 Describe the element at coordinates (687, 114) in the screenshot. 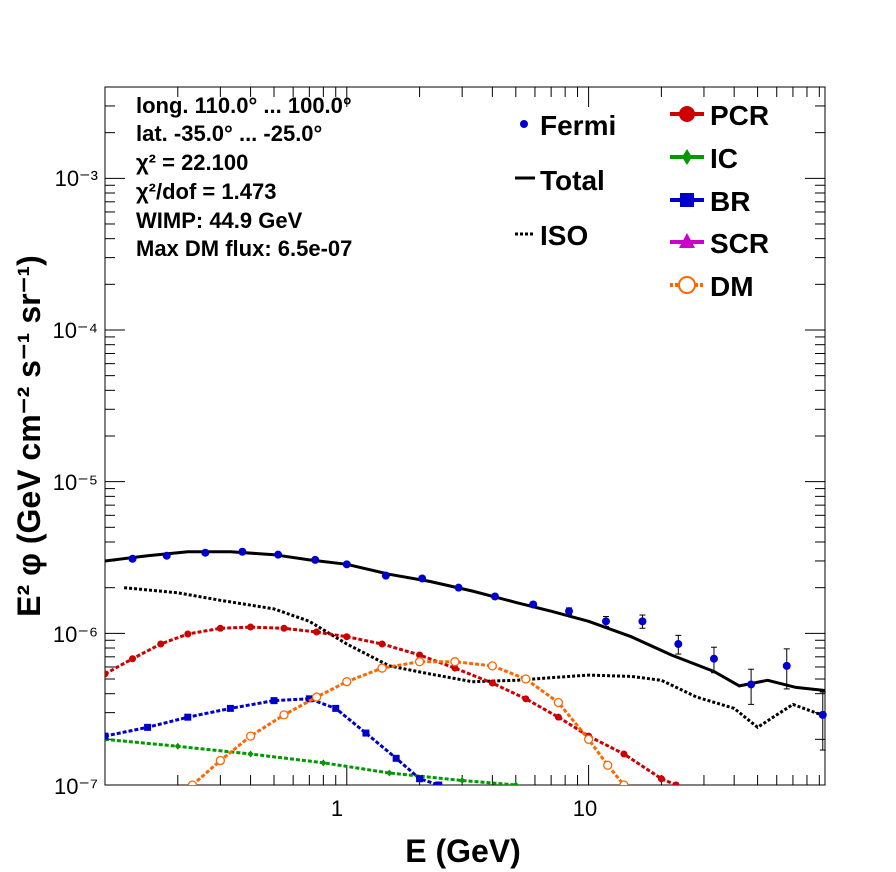

I see `legend-pcr-marker` at that location.